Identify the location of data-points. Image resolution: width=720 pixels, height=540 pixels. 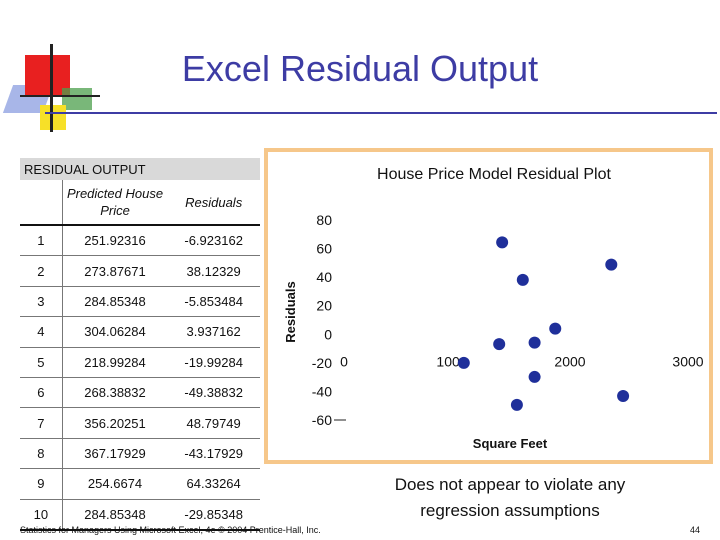
(543, 323).